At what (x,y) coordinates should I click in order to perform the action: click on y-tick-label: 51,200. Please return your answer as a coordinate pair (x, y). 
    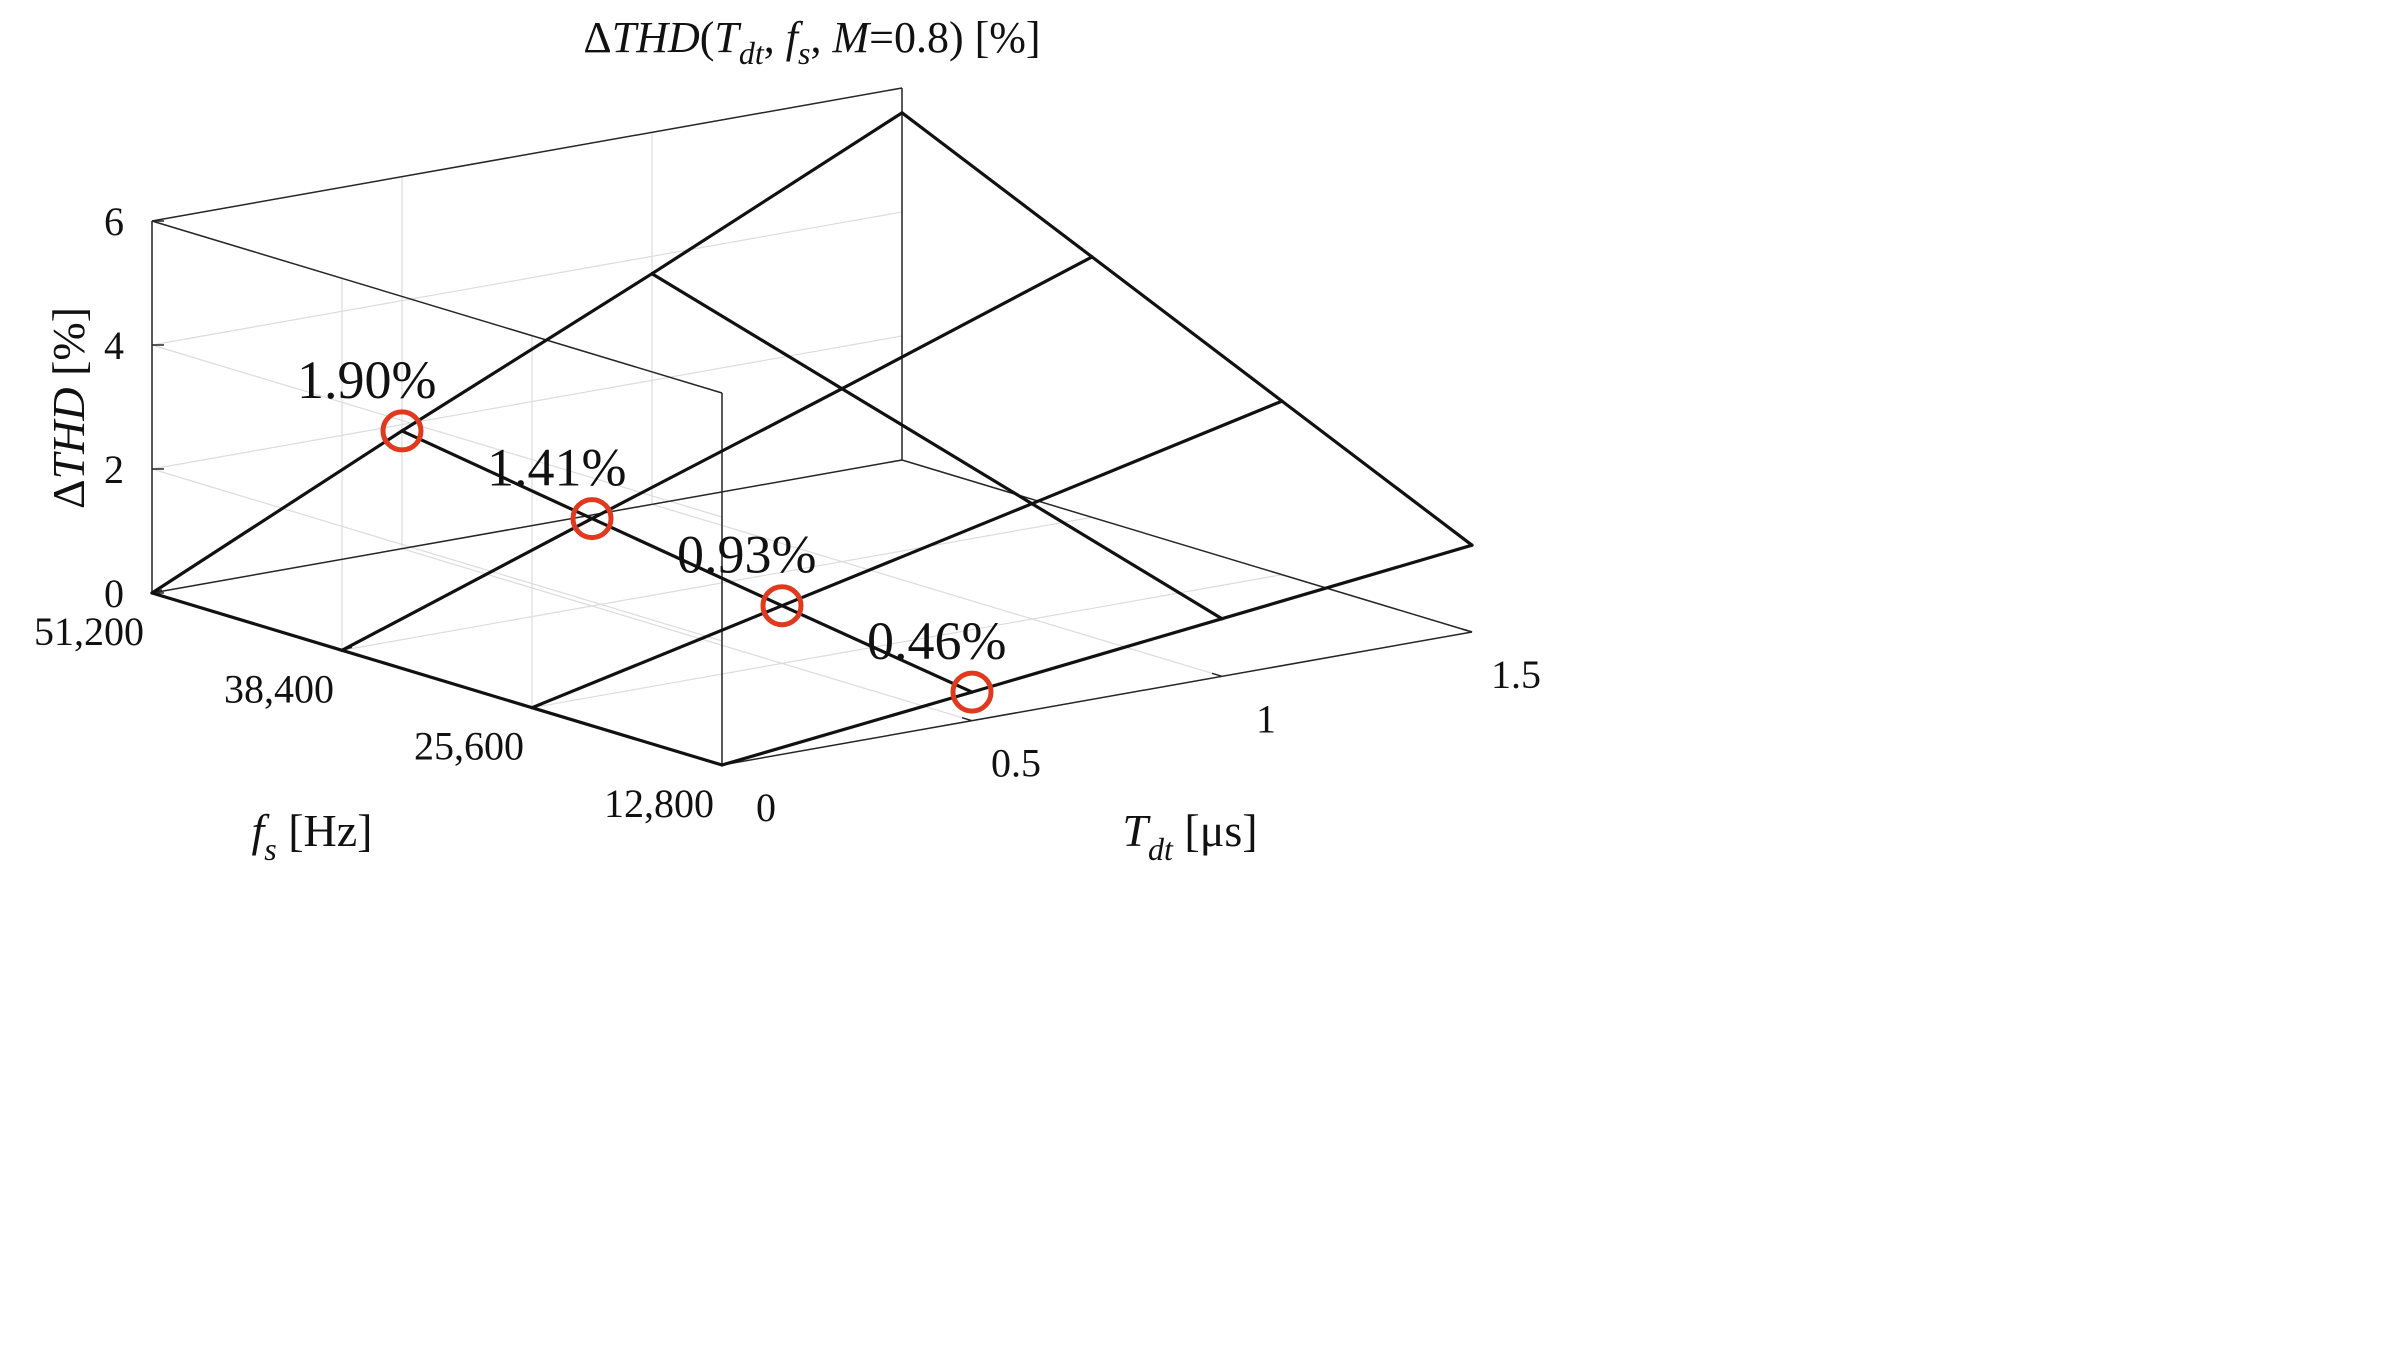
    Looking at the image, I should click on (89, 631).